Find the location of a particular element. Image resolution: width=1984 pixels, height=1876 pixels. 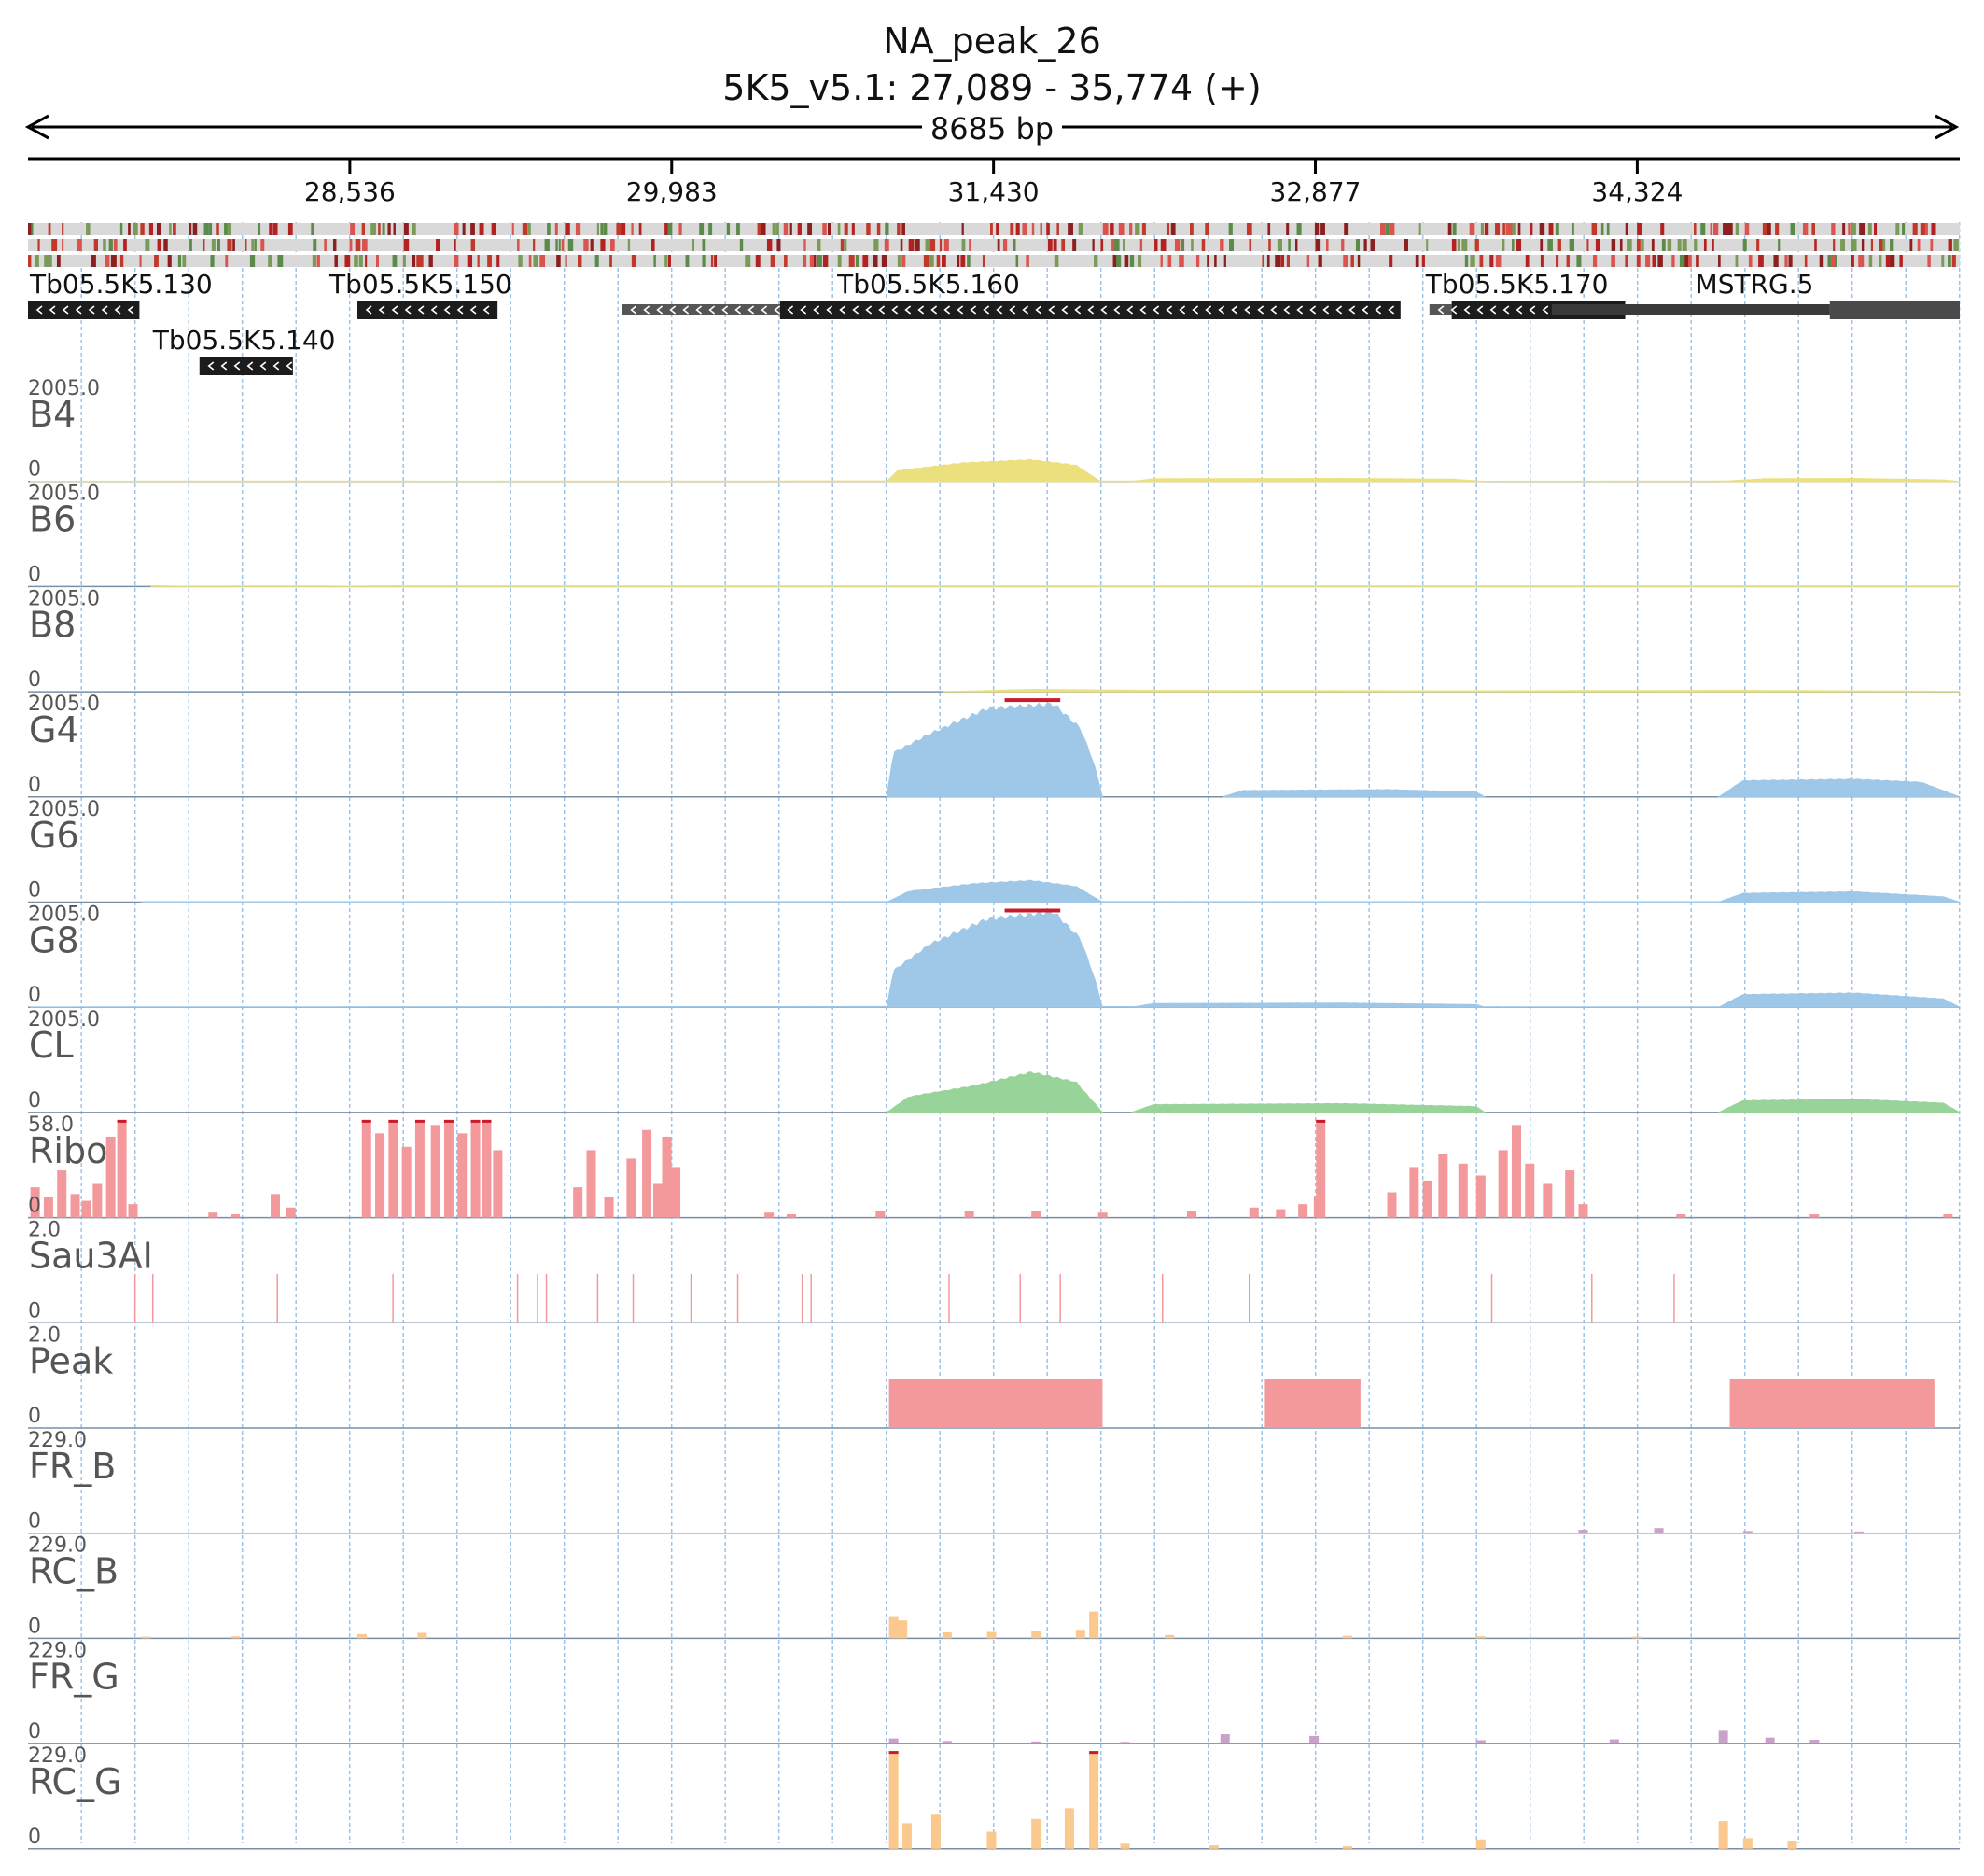

clip-marker is located at coordinates (419, 1121).